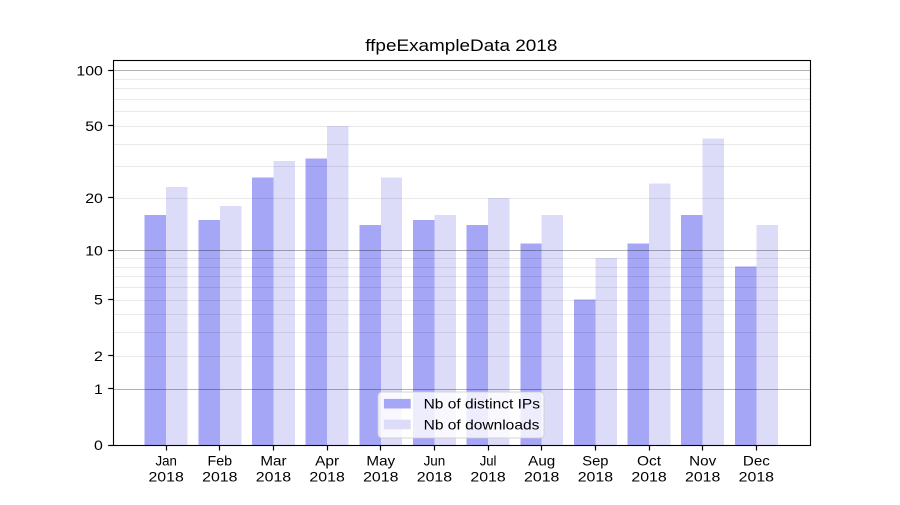  Describe the element at coordinates (435, 461) in the screenshot. I see `svg-text: Jun` at that location.